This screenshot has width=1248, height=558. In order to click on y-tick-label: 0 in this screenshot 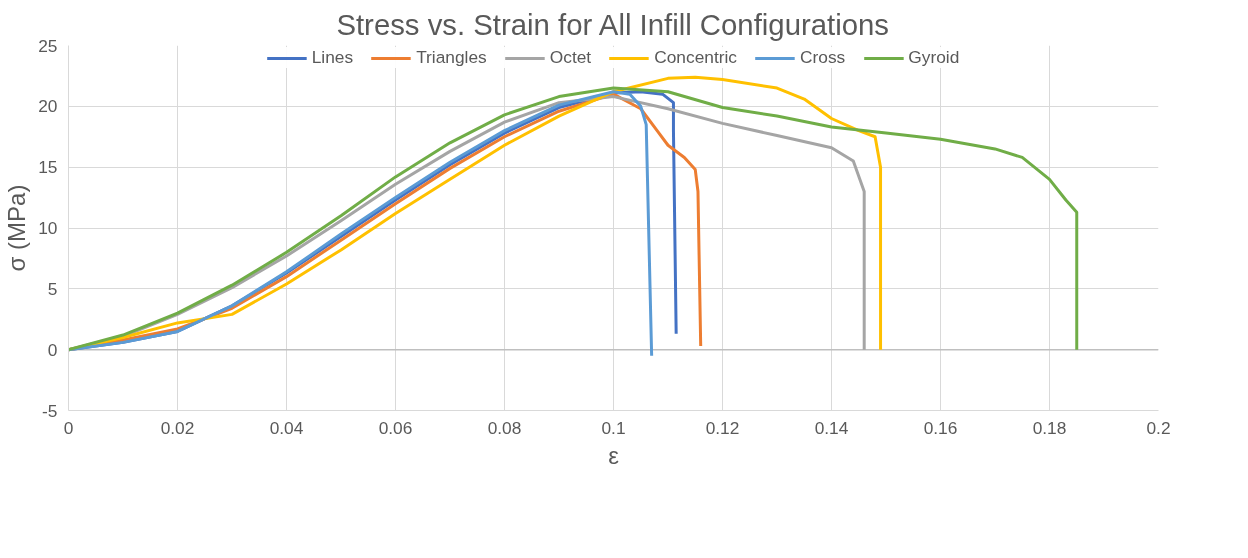, I will do `click(52, 349)`.